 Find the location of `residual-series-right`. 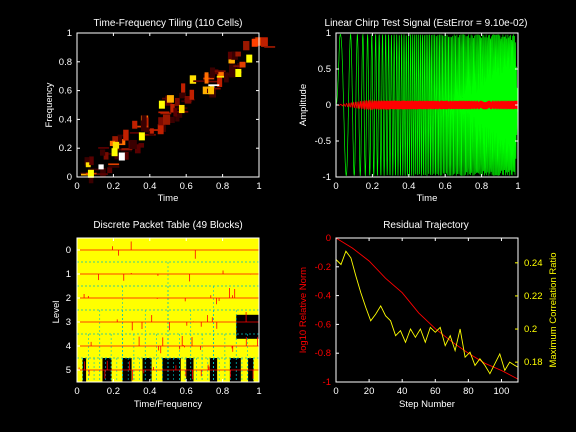

residual-series-right is located at coordinates (427, 312).